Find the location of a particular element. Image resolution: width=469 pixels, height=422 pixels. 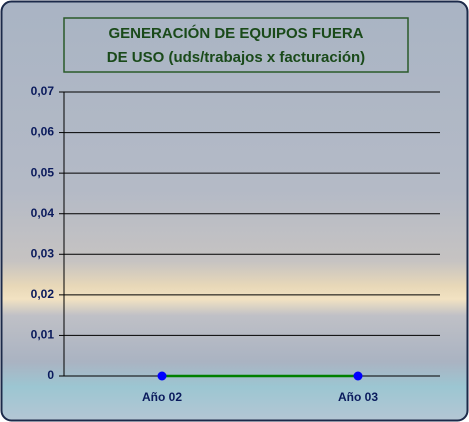

y-tick-label: 0,03 is located at coordinates (43, 253).